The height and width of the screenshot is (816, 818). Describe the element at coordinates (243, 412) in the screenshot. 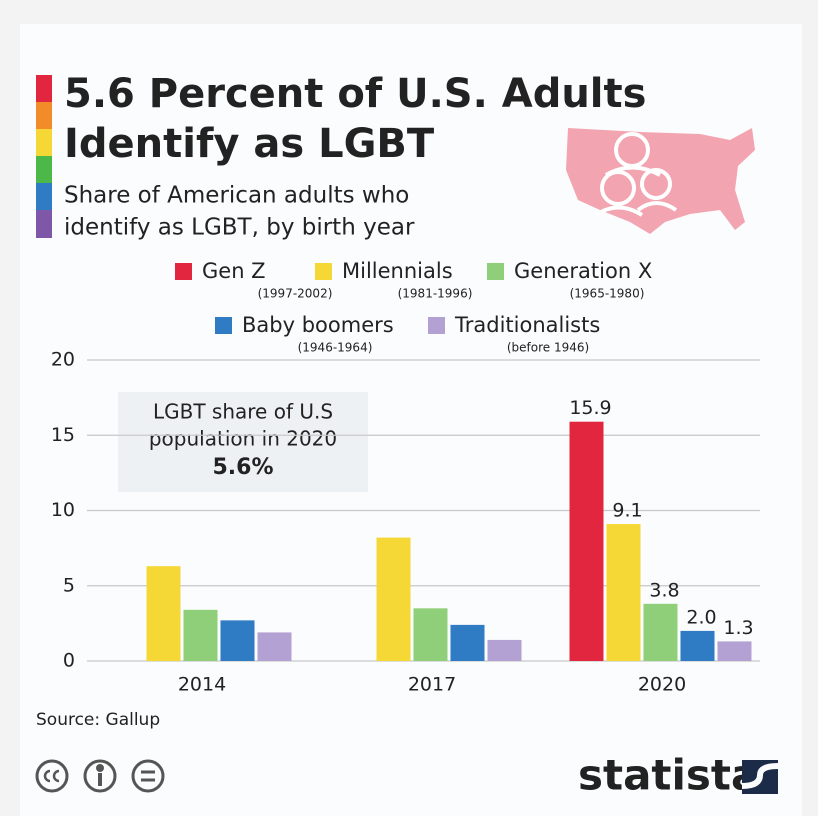

I see `annotation-text: LGBT share of U.S` at that location.